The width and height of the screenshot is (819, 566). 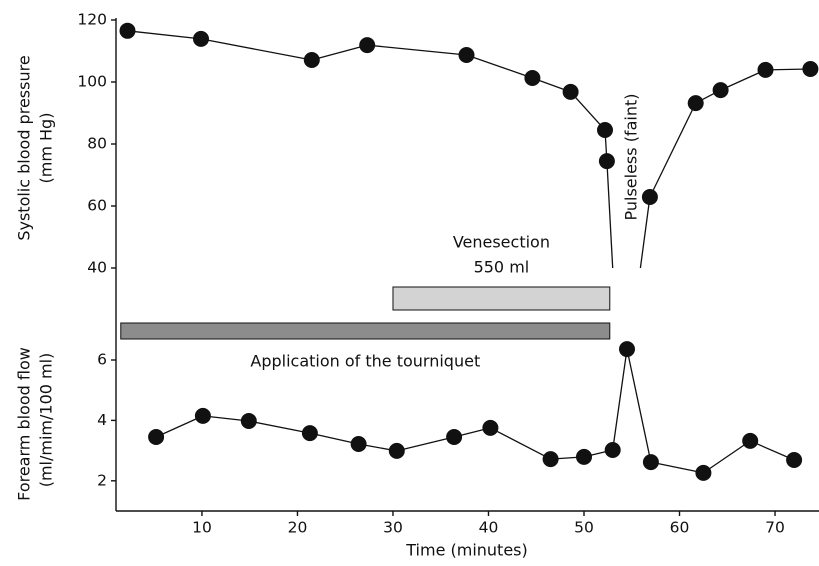 I want to click on venesection-bar, so click(x=501, y=298).